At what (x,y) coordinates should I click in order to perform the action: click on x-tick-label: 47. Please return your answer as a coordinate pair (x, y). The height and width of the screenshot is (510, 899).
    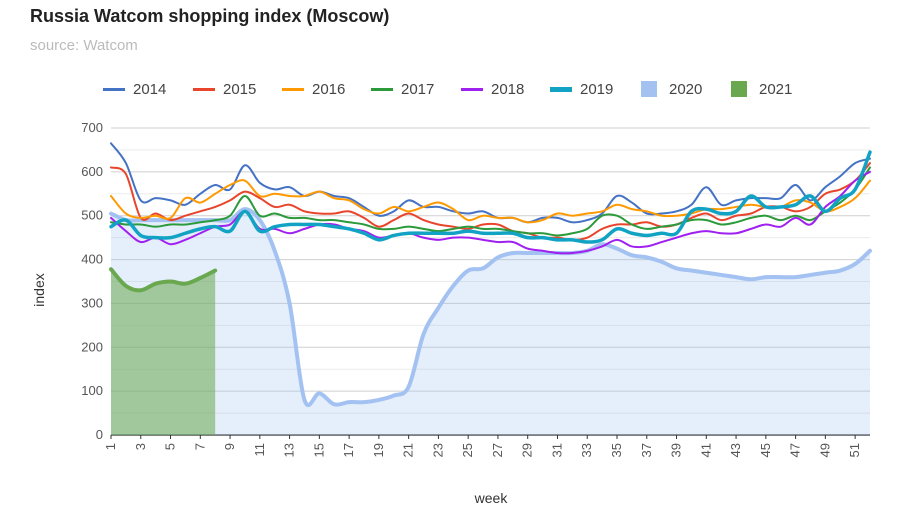
    Looking at the image, I should click on (795, 450).